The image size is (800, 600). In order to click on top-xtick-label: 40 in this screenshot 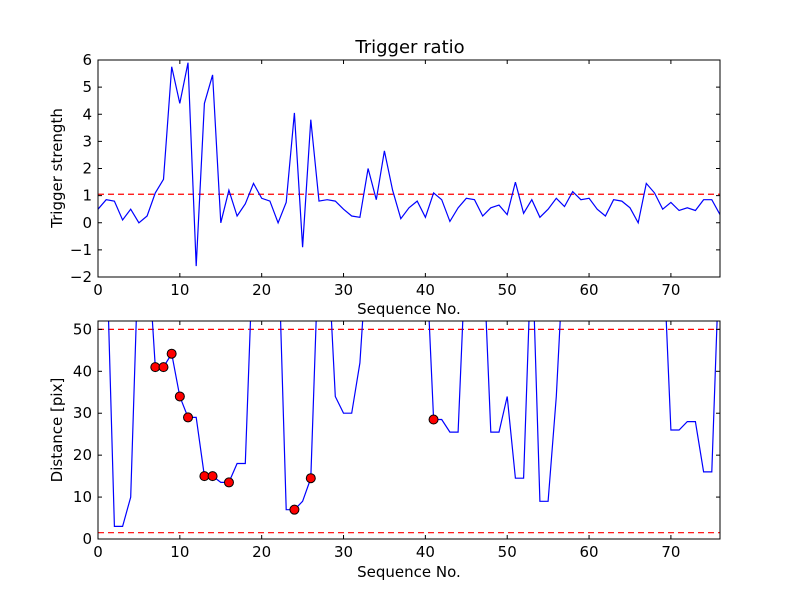, I will do `click(425, 290)`.